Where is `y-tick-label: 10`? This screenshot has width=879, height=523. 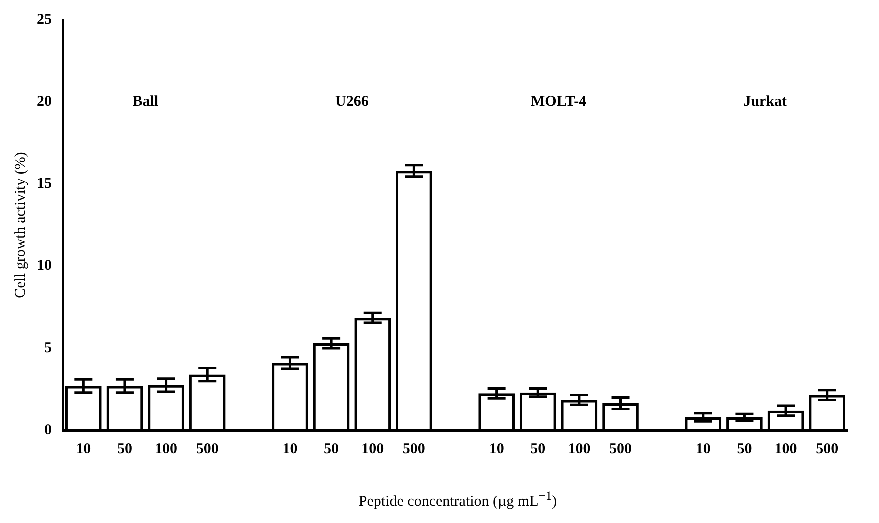
y-tick-label: 10 is located at coordinates (44, 266).